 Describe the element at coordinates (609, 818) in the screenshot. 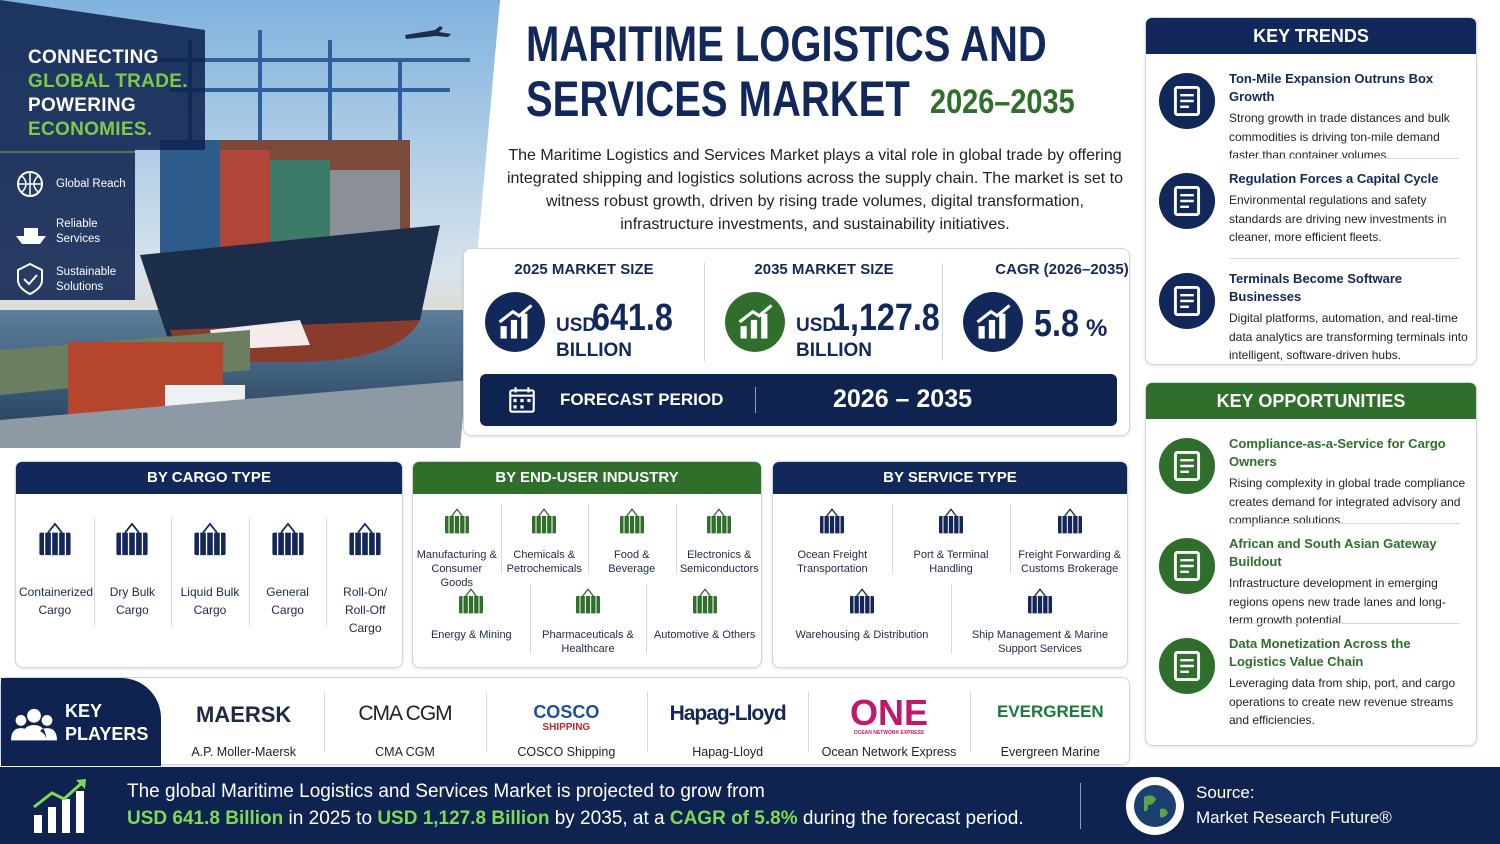

I see `summary-text: by 2035, at a` at that location.